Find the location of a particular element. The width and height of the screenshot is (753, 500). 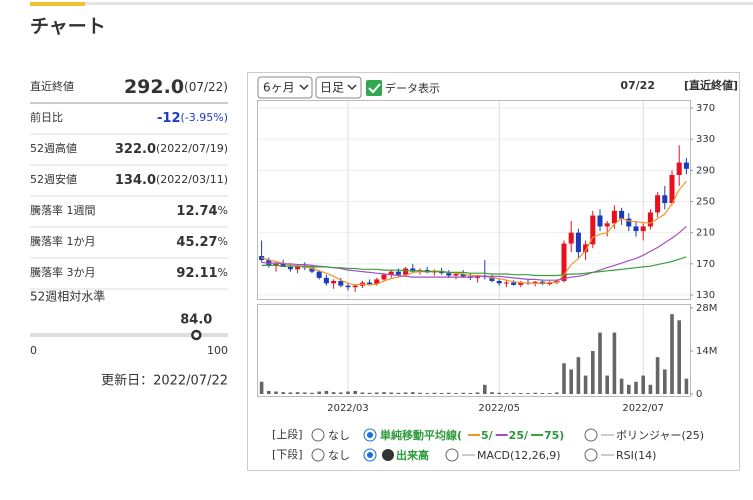

stat-value-group: 322.0(2022/07/19) is located at coordinates (171, 149).